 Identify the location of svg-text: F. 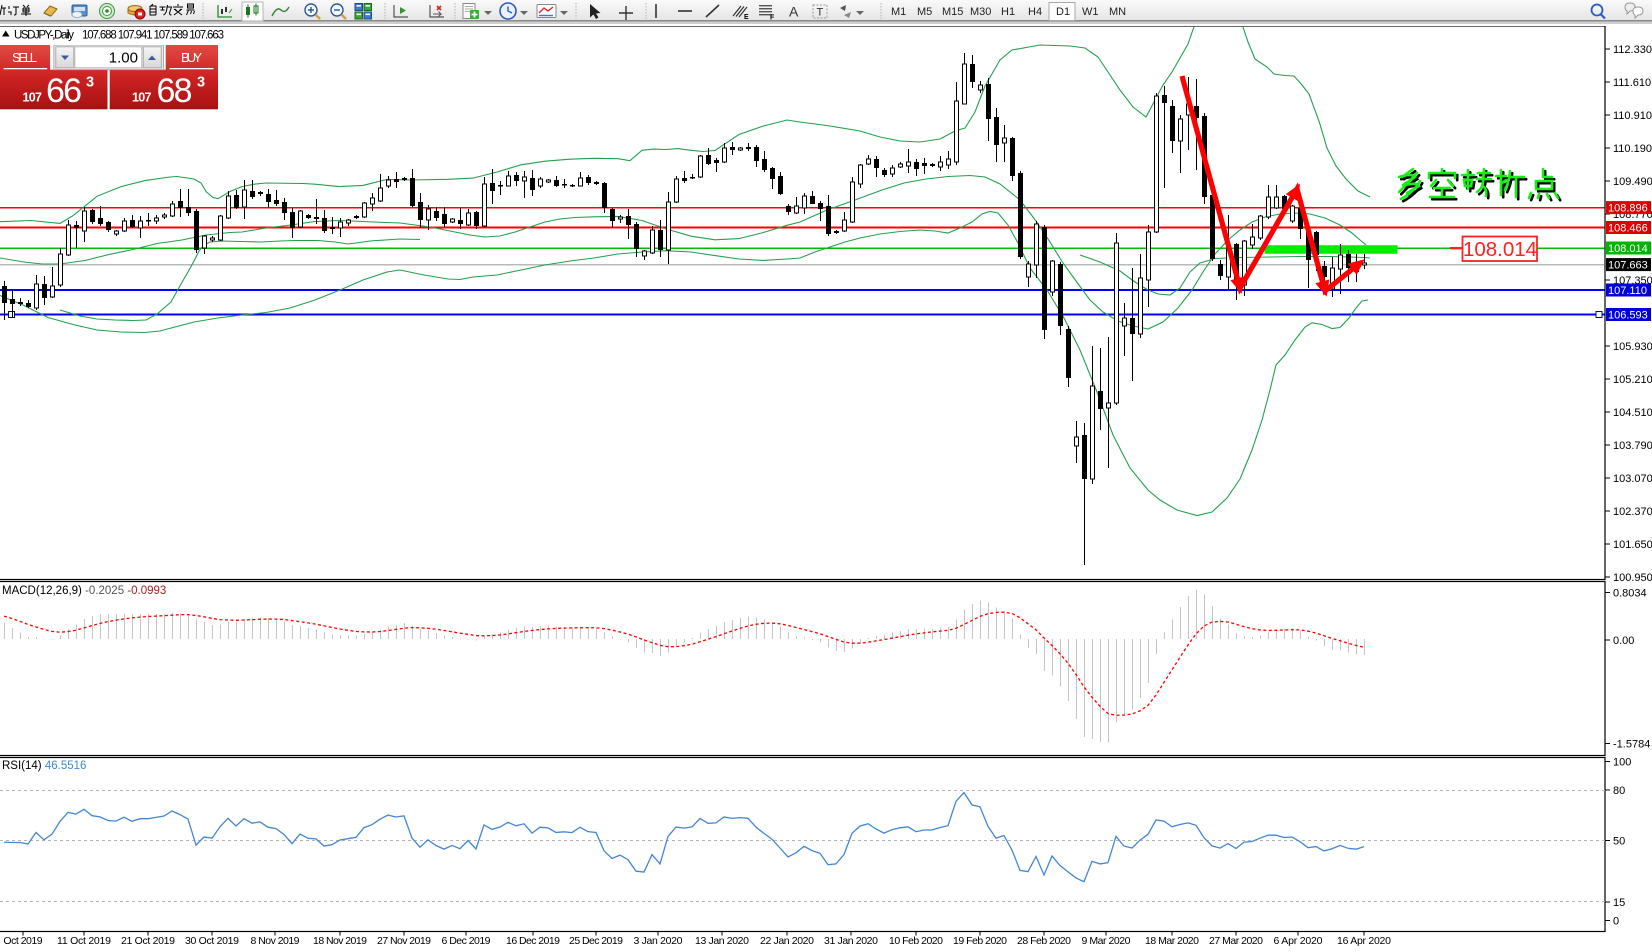
(772, 18).